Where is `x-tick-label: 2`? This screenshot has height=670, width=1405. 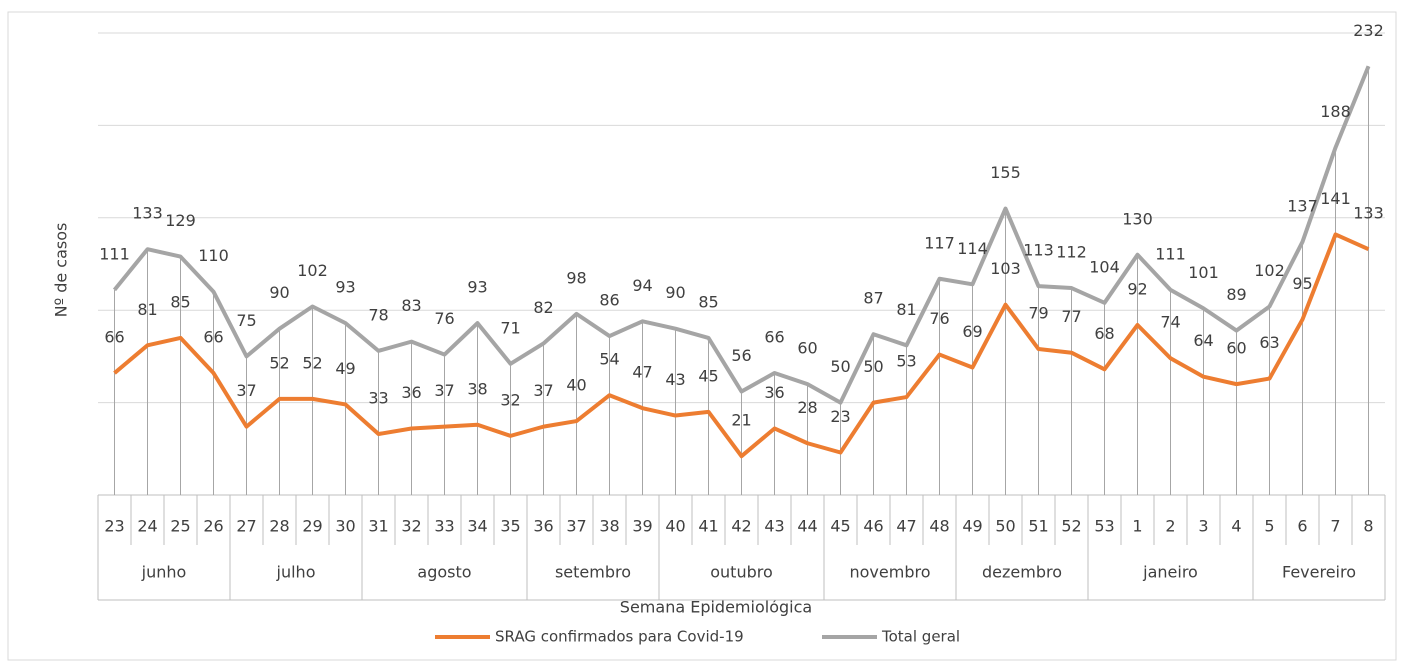
x-tick-label: 2 is located at coordinates (1170, 526).